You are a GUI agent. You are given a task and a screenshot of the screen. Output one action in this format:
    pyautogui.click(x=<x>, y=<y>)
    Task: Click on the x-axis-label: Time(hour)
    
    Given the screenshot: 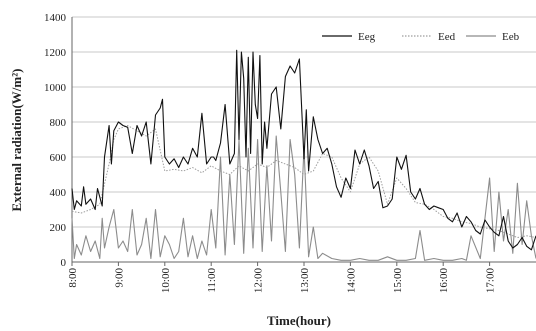 What is the action you would take?
    pyautogui.click(x=299, y=320)
    